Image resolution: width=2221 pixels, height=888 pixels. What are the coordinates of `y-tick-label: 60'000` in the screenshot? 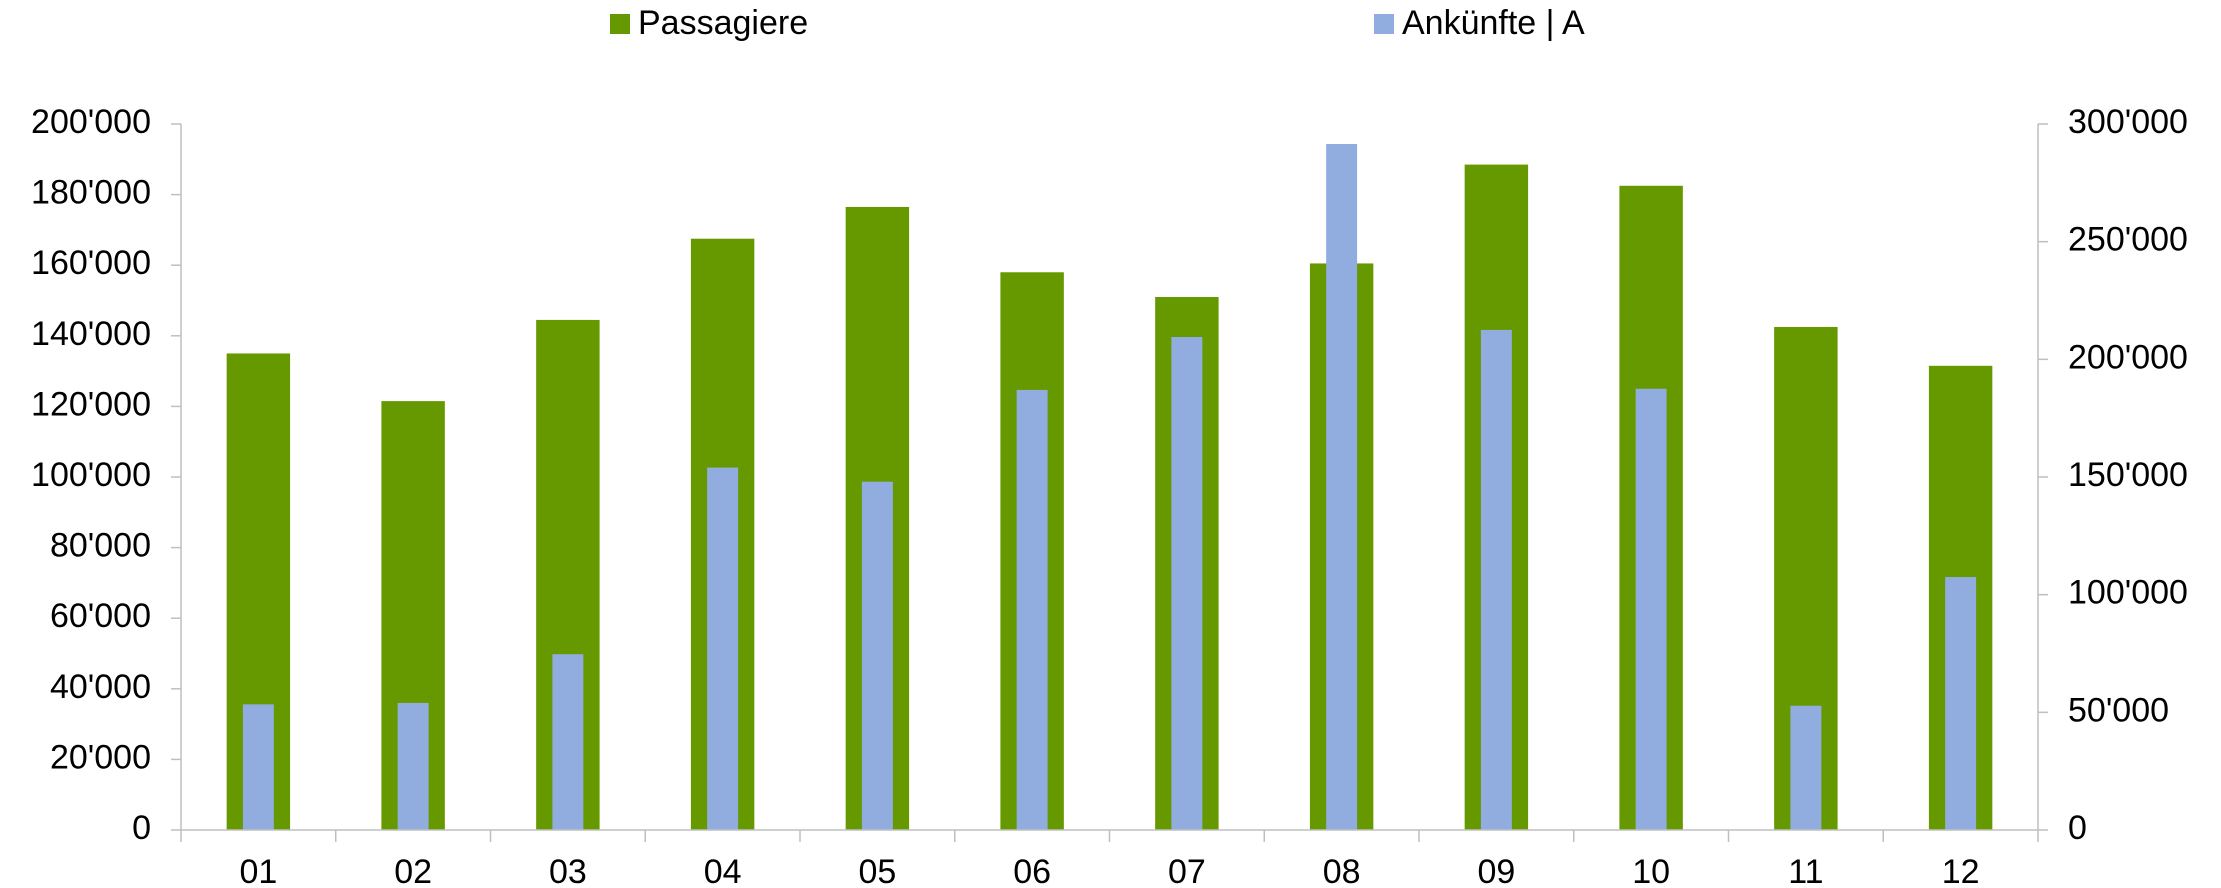 It's located at (100, 616).